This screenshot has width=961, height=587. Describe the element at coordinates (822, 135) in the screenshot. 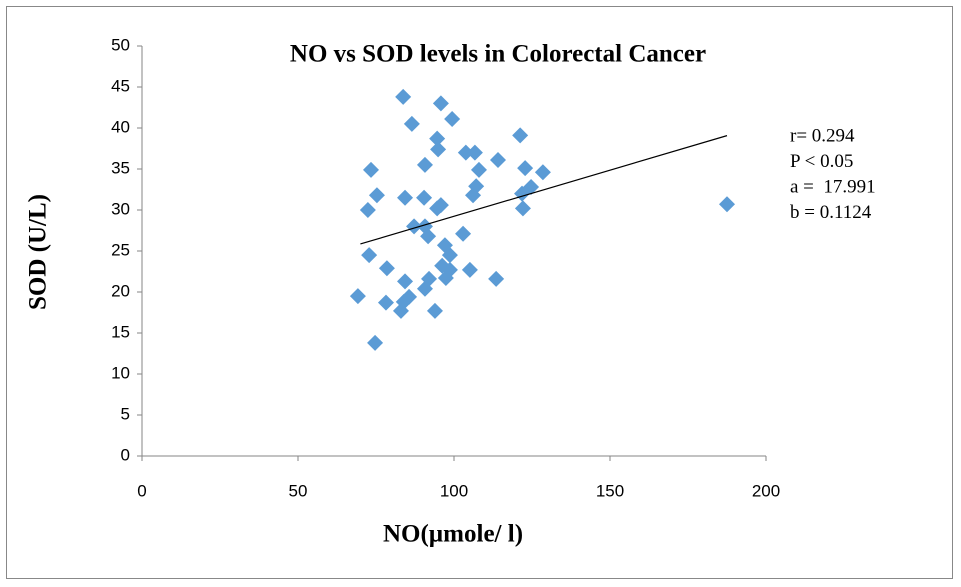

I see `annotation: r= 0.294` at that location.